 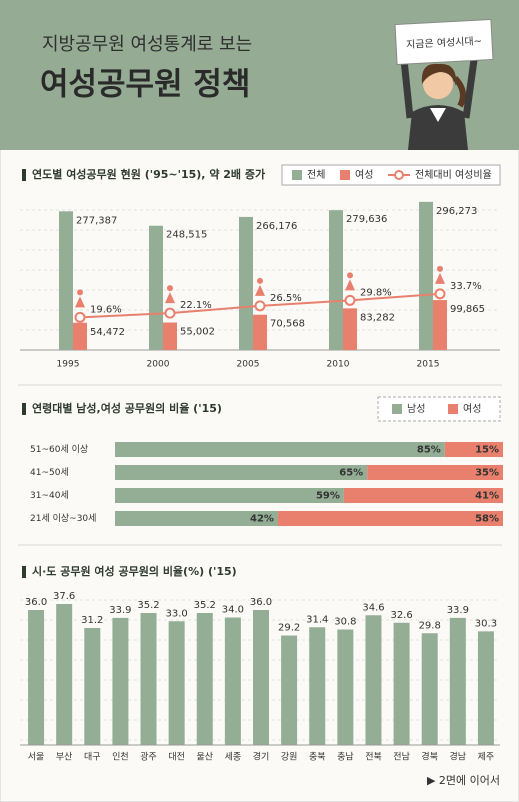 I want to click on x-tick-label: 충남, so click(x=345, y=757).